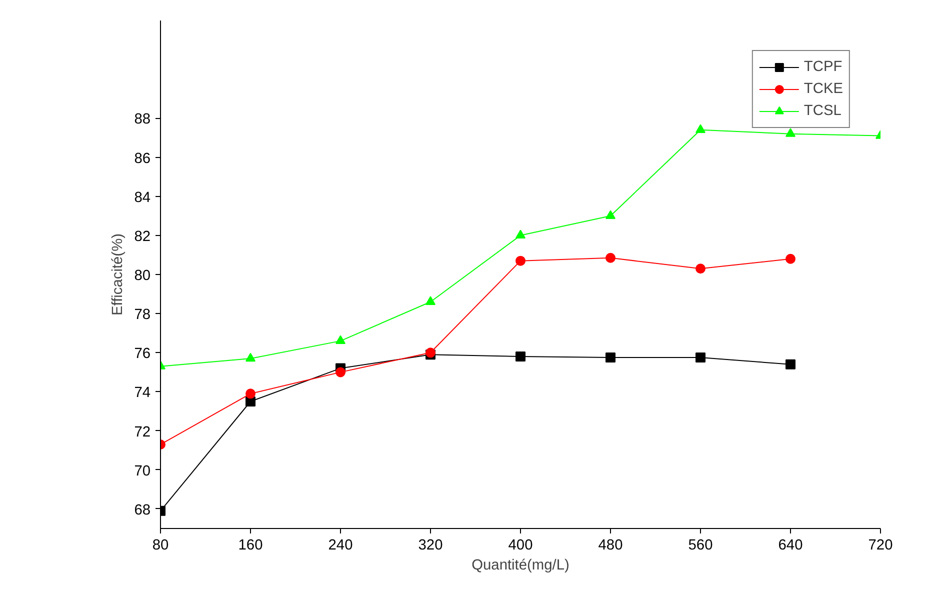 The width and height of the screenshot is (950, 608). What do you see at coordinates (610, 546) in the screenshot?
I see `x-tick-label: 480` at bounding box center [610, 546].